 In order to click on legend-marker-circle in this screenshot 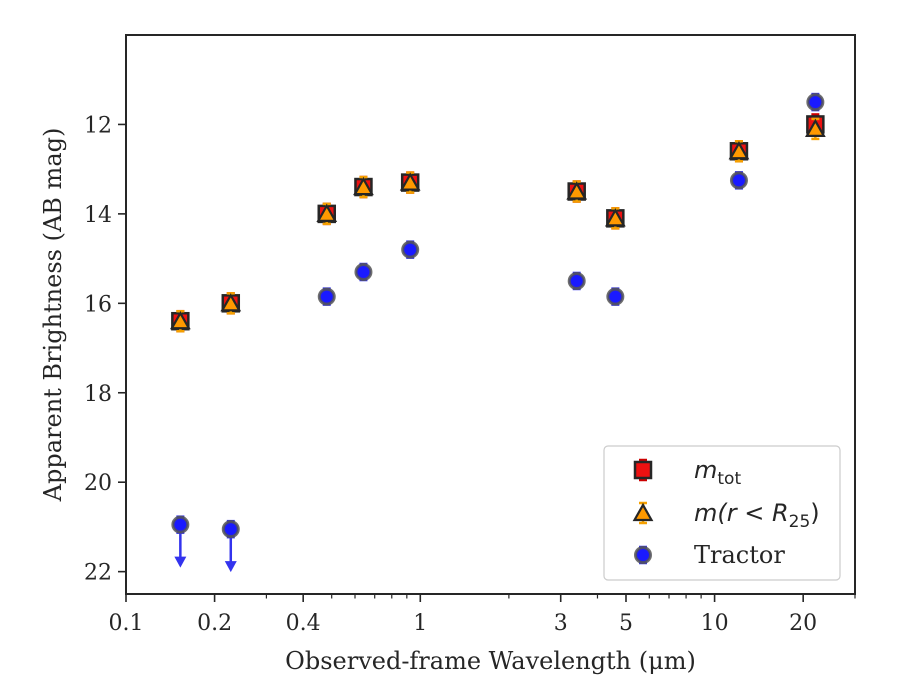, I will do `click(643, 555)`.